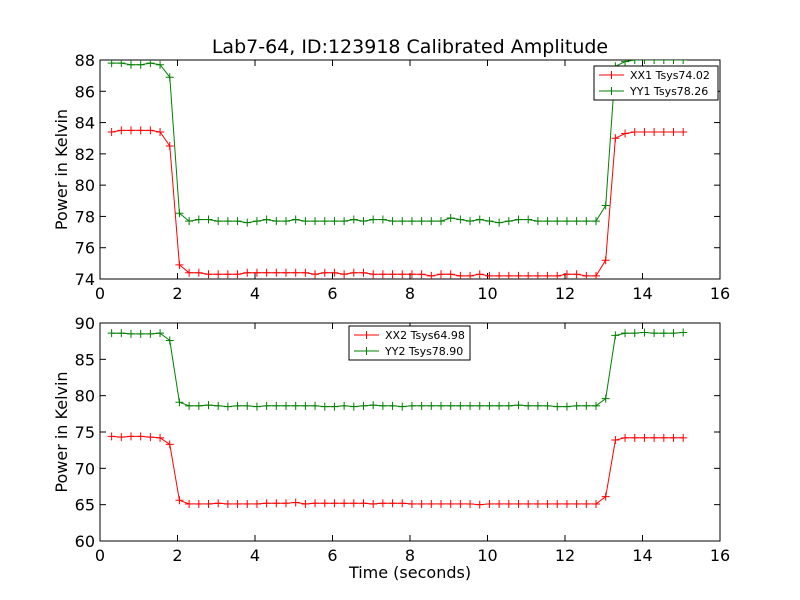 Image resolution: width=800 pixels, height=600 pixels. I want to click on legend-swatch-marker, so click(366, 335).